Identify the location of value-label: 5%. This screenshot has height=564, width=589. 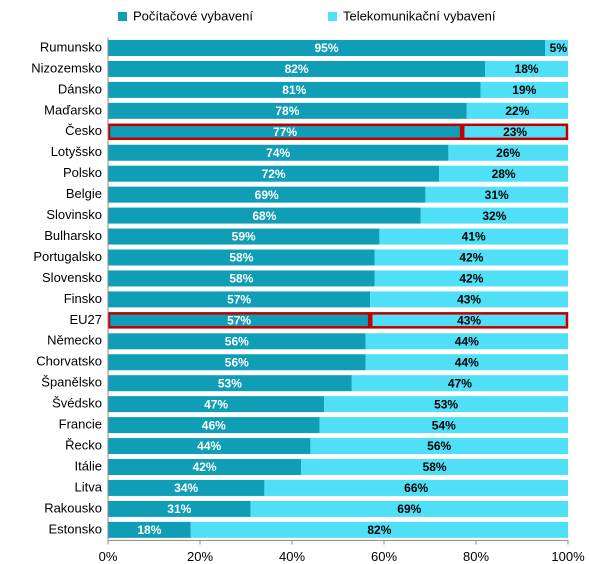
(559, 48).